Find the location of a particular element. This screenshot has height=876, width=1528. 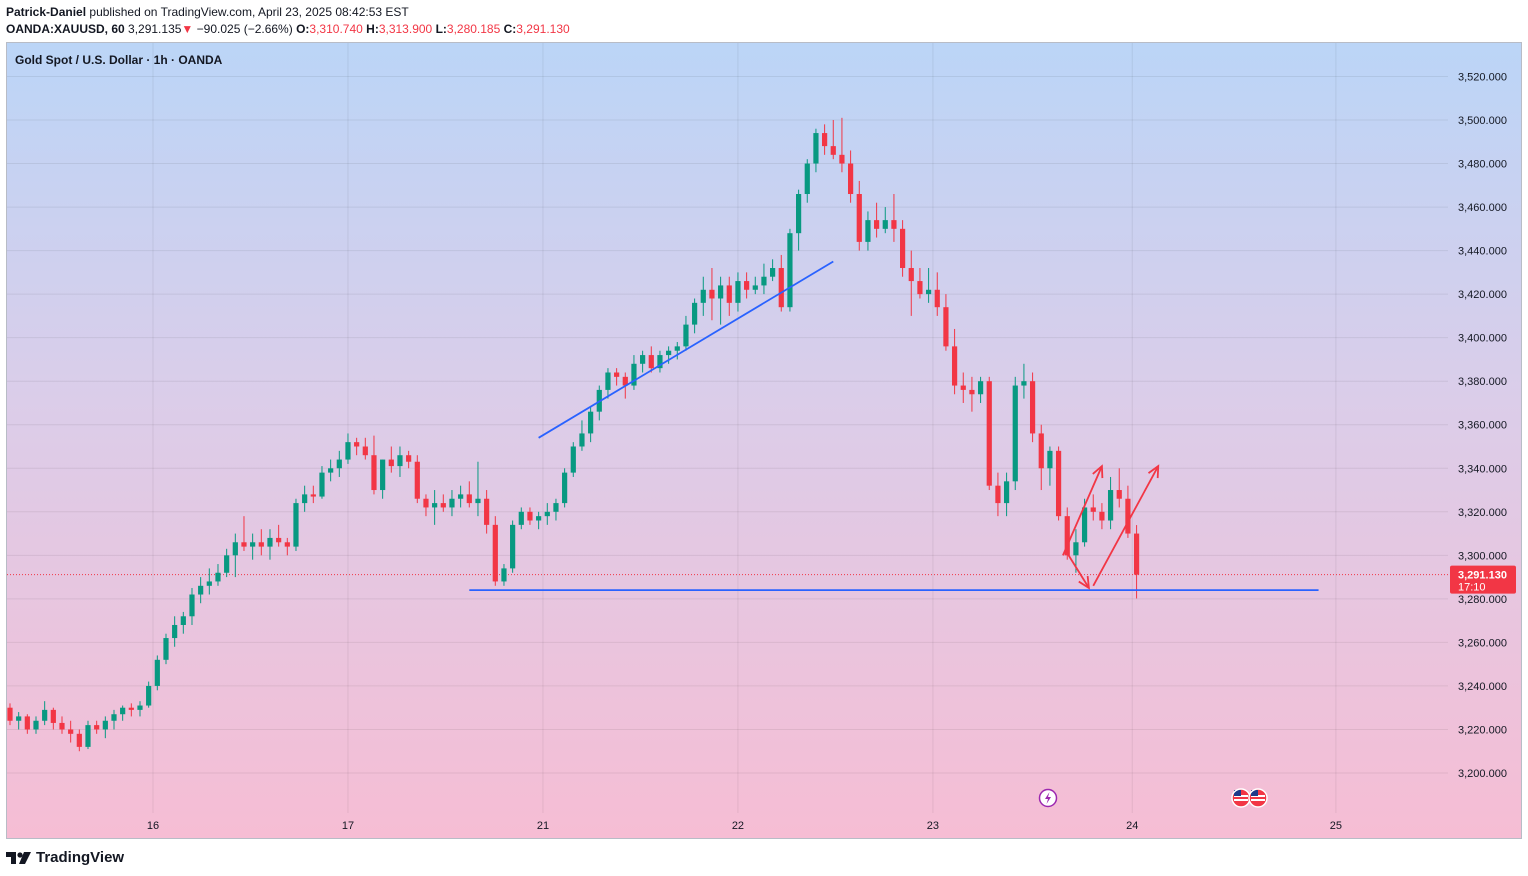

us-flag-icon is located at coordinates (1258, 798).